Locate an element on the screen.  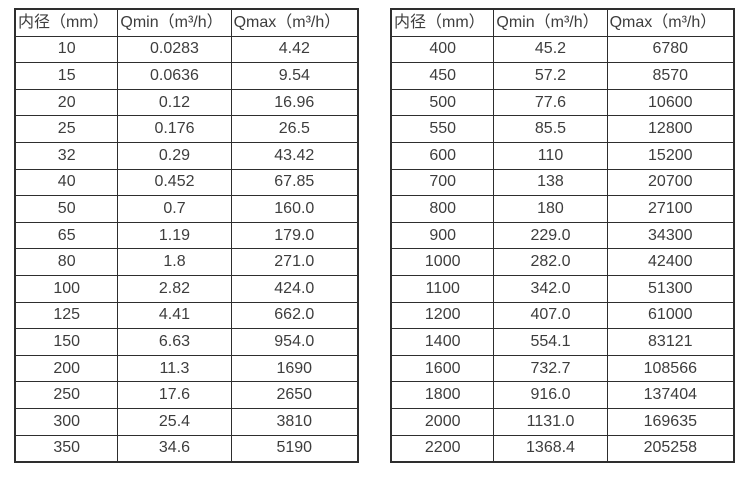
table-row: 150 6.63 954.0 is located at coordinates (186, 342).